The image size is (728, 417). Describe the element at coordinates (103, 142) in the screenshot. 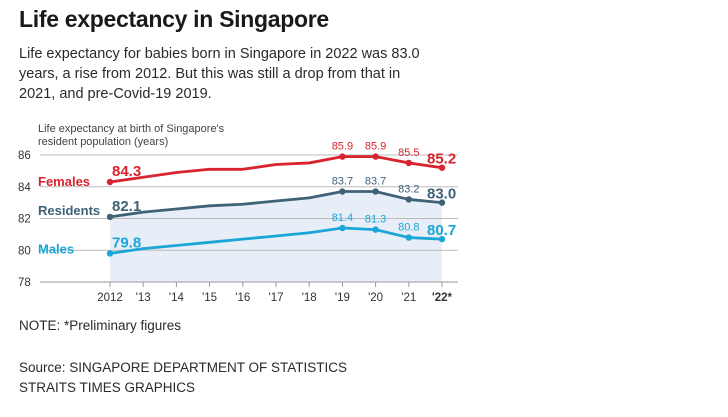

I see `y-axis-label-line2: resident population (years)` at that location.